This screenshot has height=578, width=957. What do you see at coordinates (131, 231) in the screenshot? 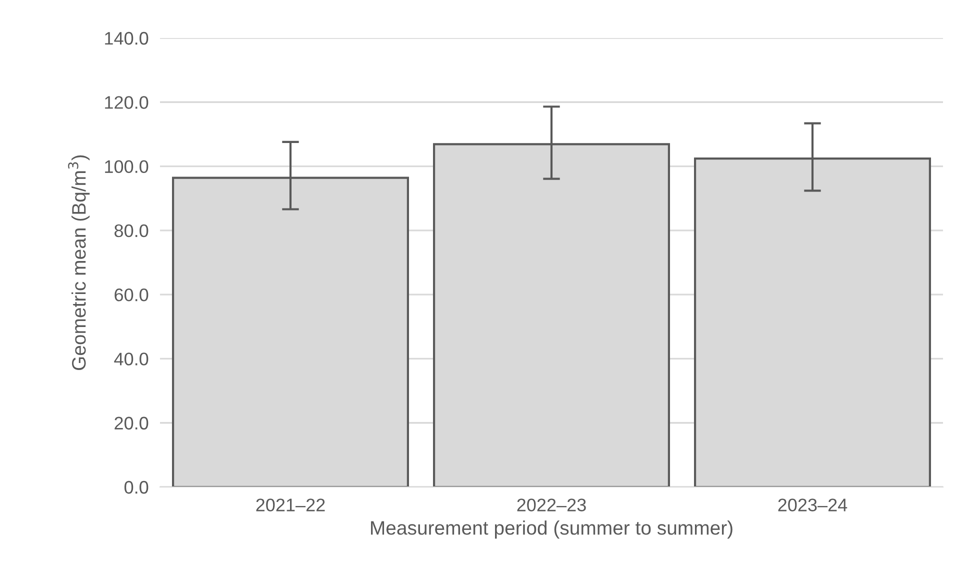
I see `y-tick-label: 80.0` at bounding box center [131, 231].